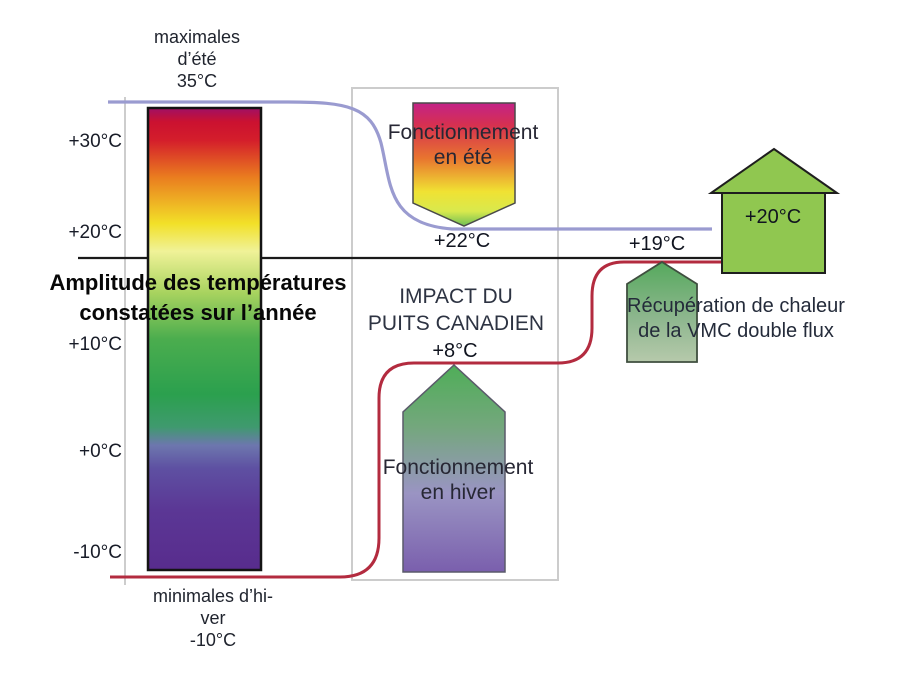 This screenshot has width=897, height=680. I want to click on winter-arrow-label-line2: en hiver, so click(458, 492).